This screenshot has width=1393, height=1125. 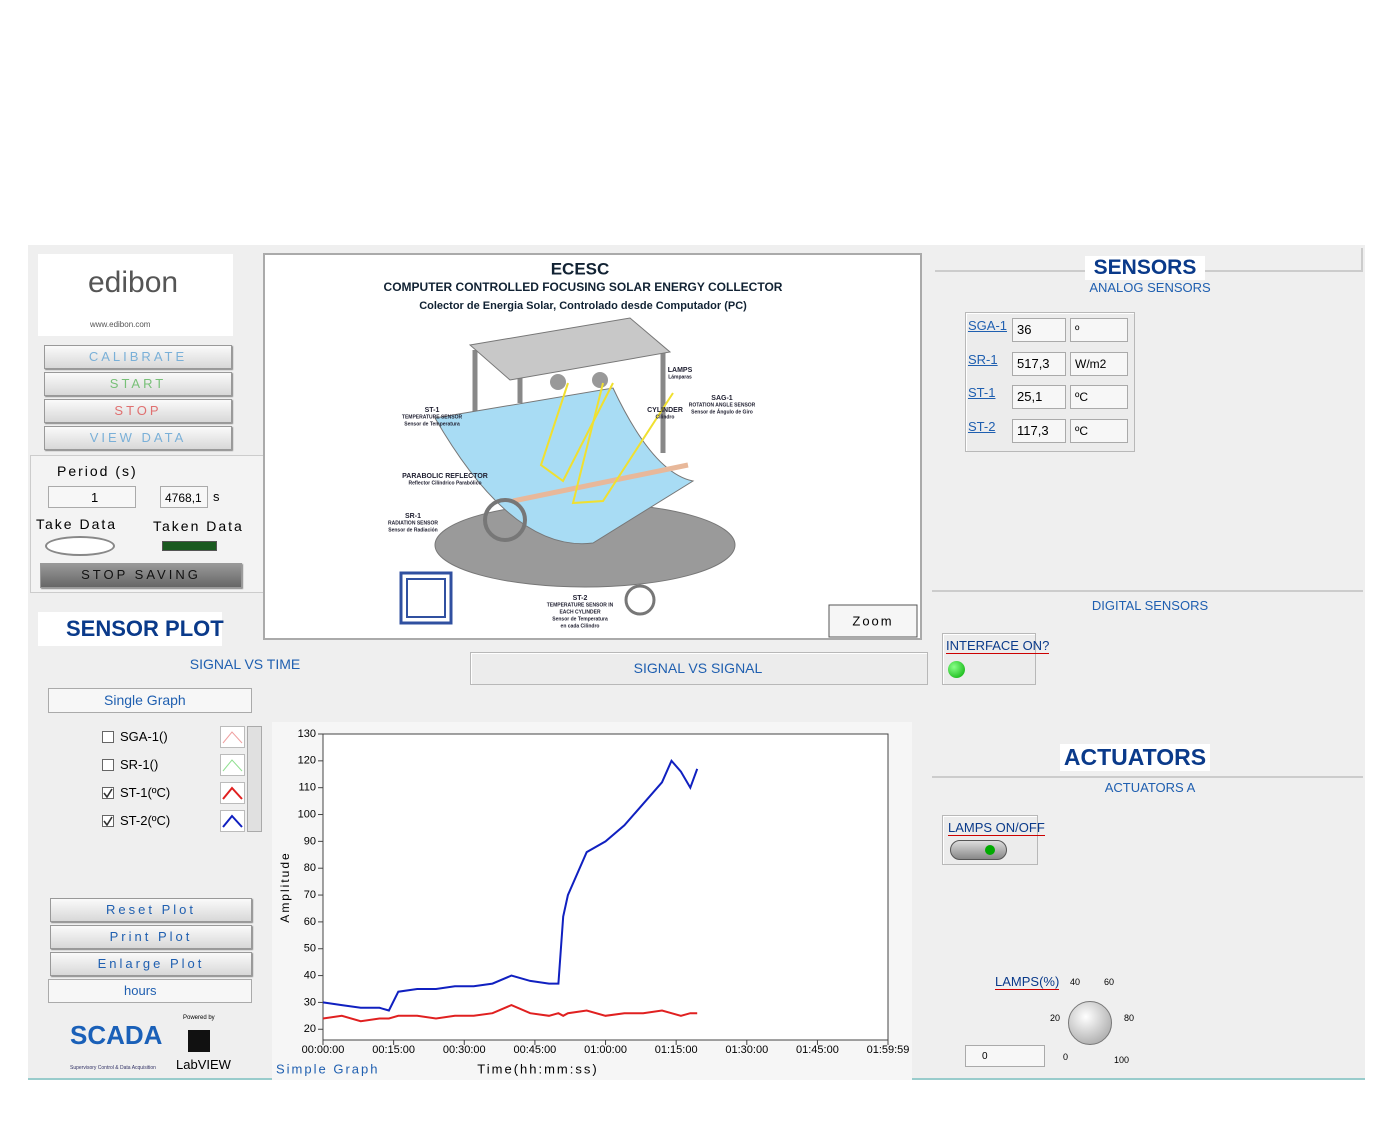 I want to click on diagram-label: ST-1, so click(x=432, y=410).